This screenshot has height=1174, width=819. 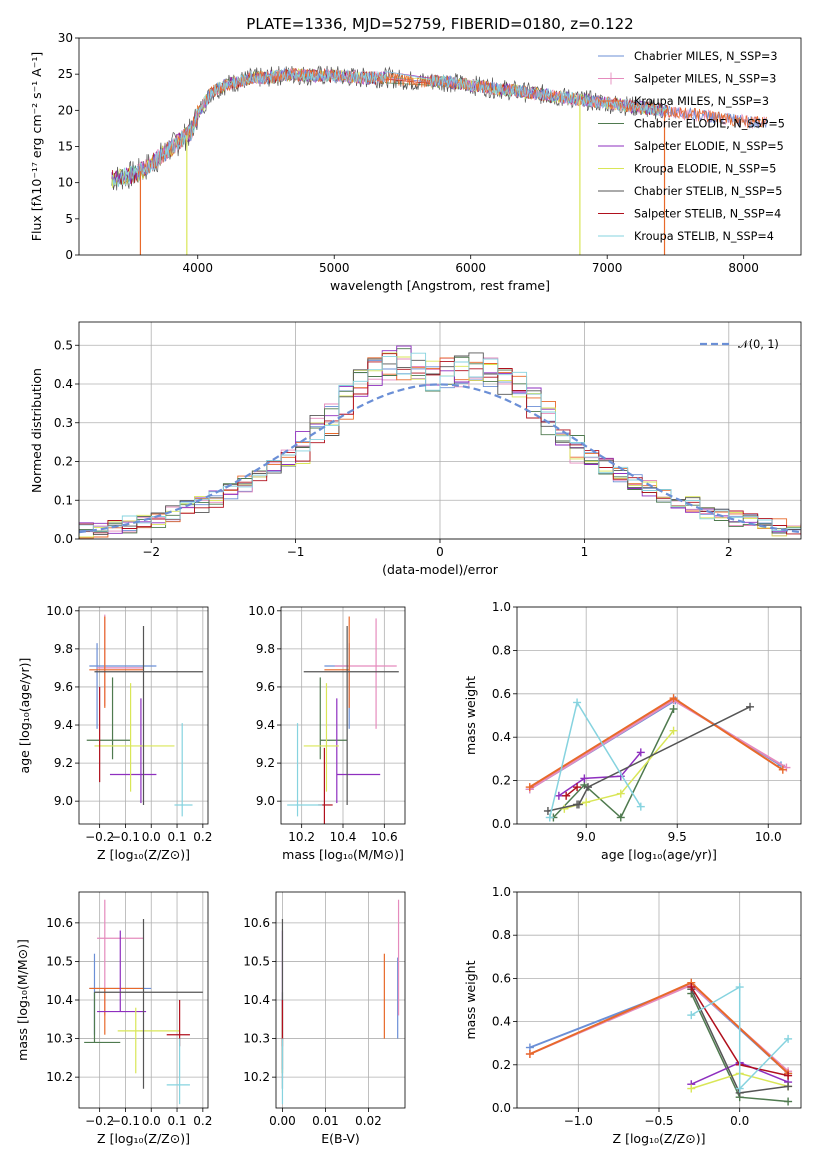 What do you see at coordinates (704, 236) in the screenshot?
I see `legend-label-8: Kroupa STELIB, N_SSP=4` at bounding box center [704, 236].